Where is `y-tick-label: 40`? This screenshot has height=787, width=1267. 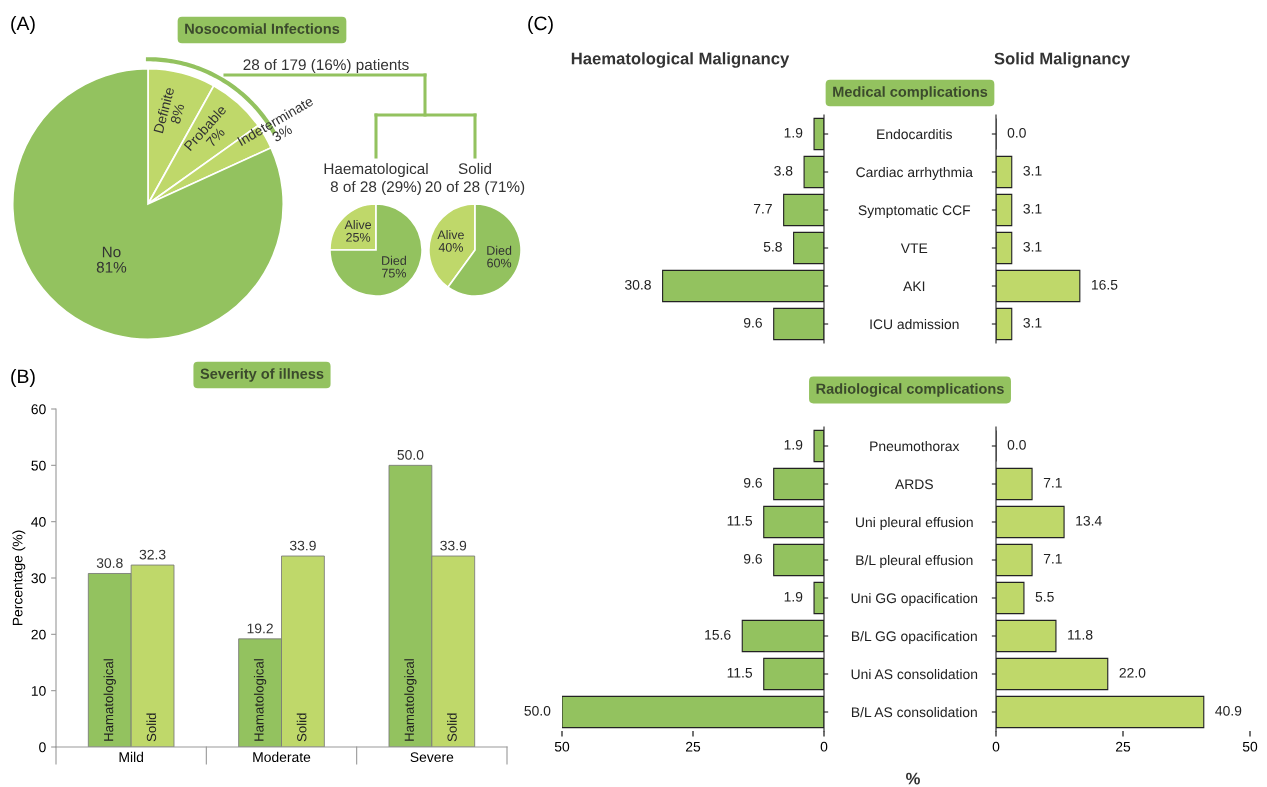 y-tick-label: 40 is located at coordinates (38, 522).